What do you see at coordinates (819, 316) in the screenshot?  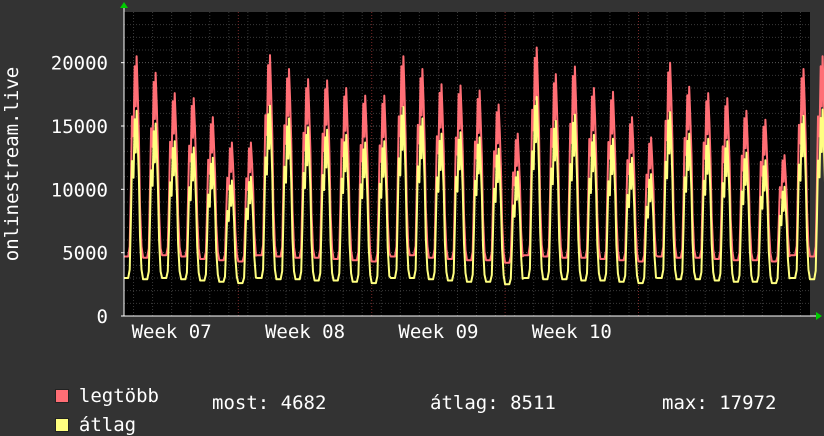 I see `x-axis-arrow-icon` at bounding box center [819, 316].